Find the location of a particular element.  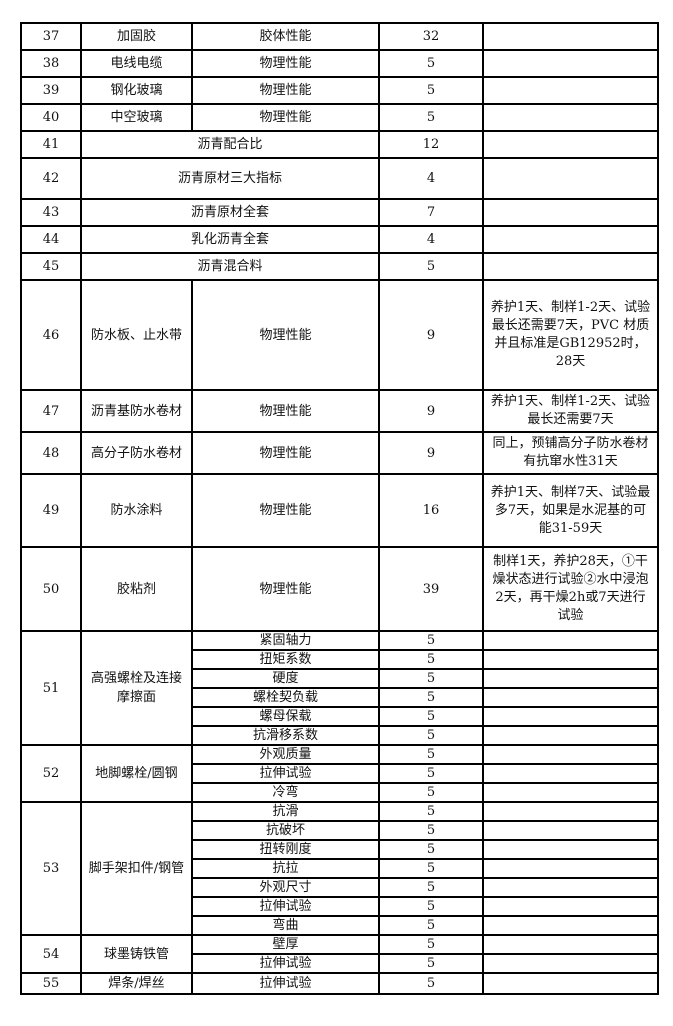

item-name: 胶粘剂 is located at coordinates (136, 589).